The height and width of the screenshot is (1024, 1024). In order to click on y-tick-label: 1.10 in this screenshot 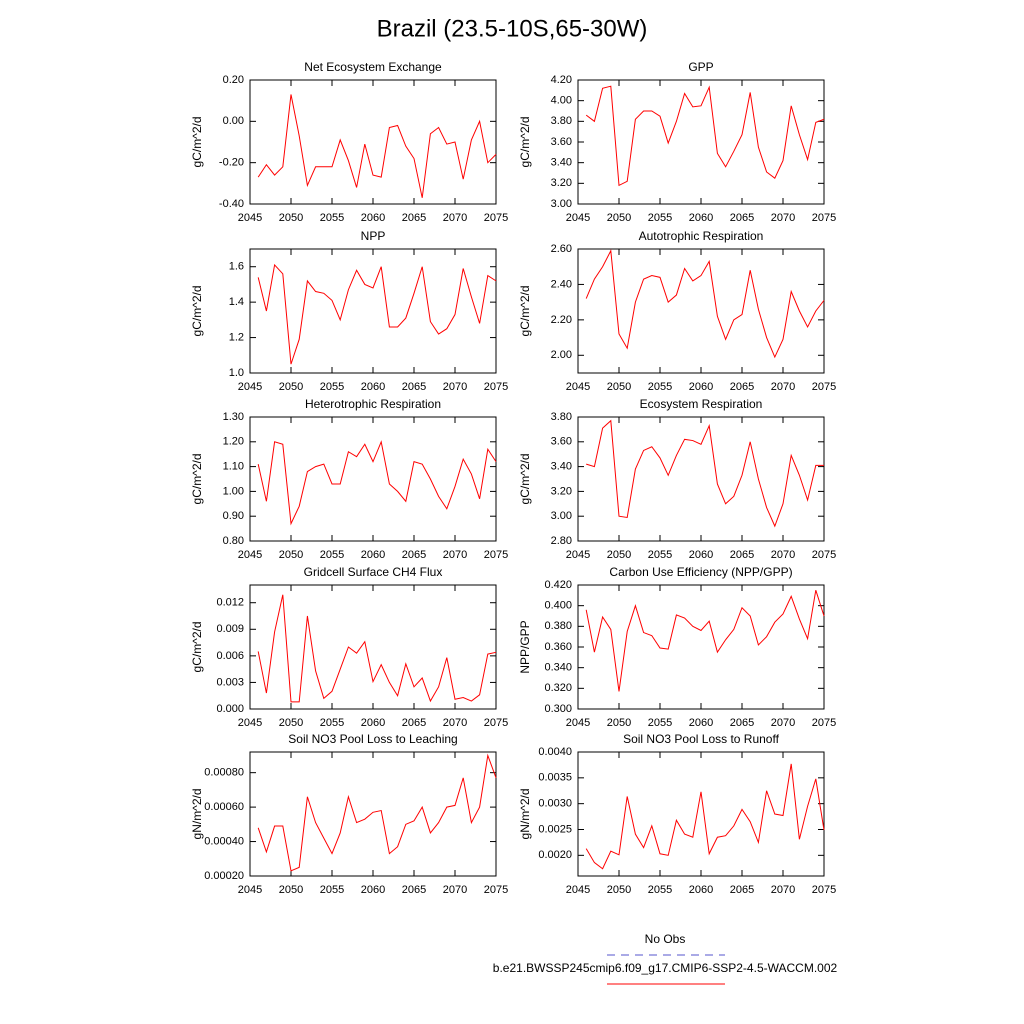, I will do `click(233, 467)`.